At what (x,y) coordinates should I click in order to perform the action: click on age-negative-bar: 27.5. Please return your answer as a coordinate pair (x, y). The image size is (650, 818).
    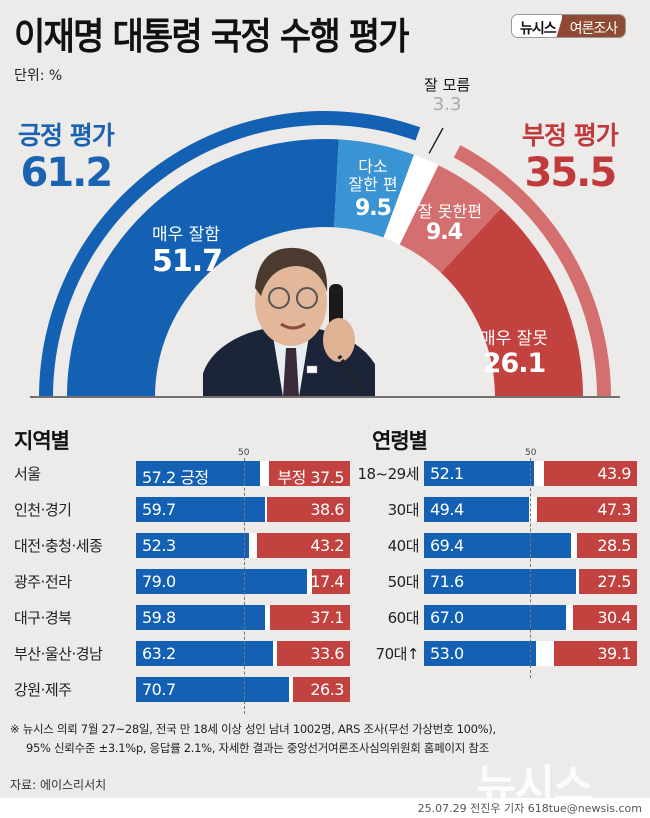
    Looking at the image, I should click on (607, 581).